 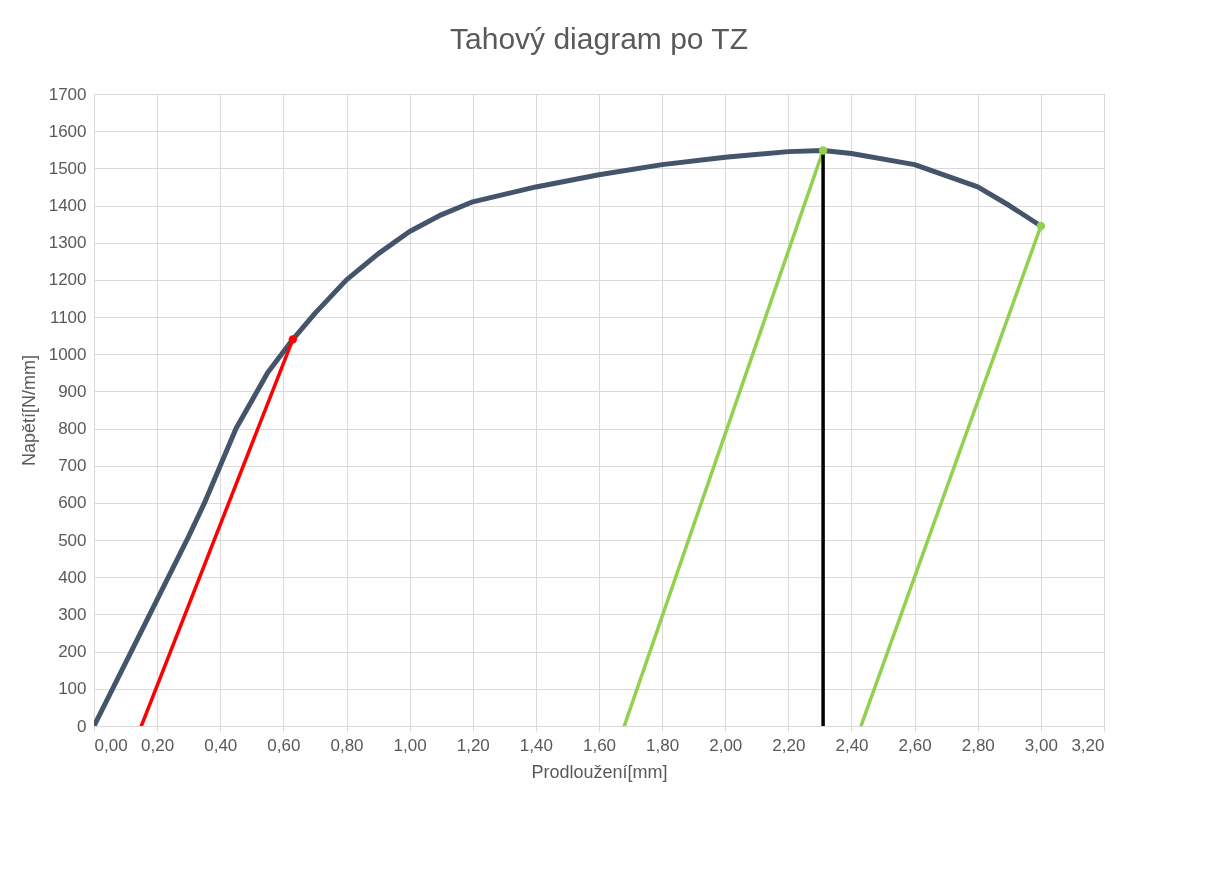 What do you see at coordinates (67, 168) in the screenshot?
I see `y-tick-label: 1500` at bounding box center [67, 168].